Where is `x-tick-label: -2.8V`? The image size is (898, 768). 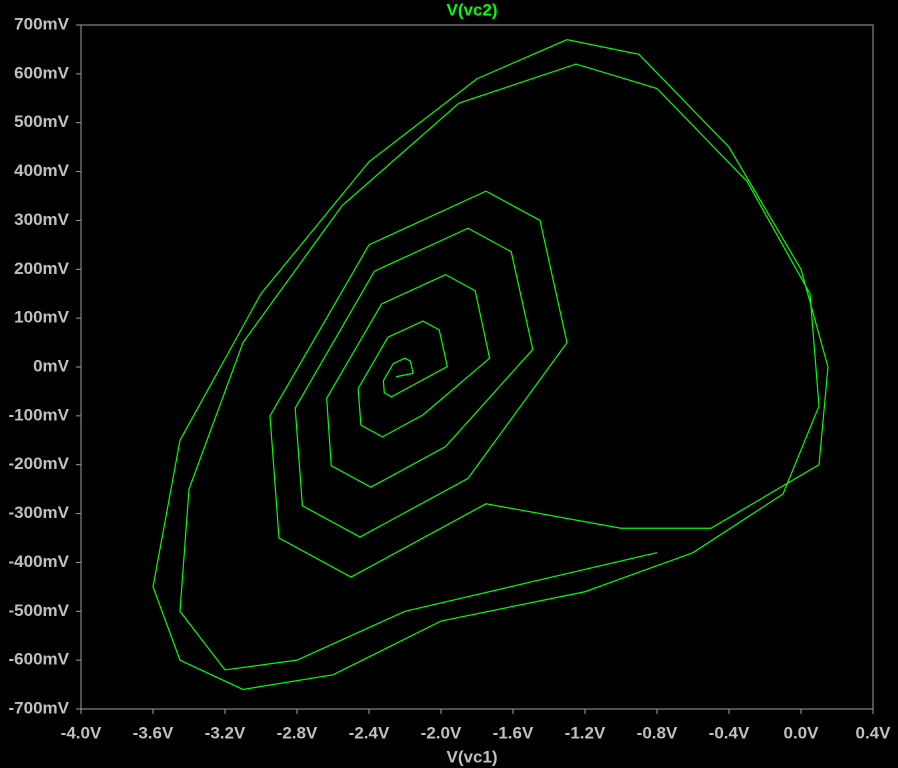 x-tick-label: -2.8V is located at coordinates (297, 732).